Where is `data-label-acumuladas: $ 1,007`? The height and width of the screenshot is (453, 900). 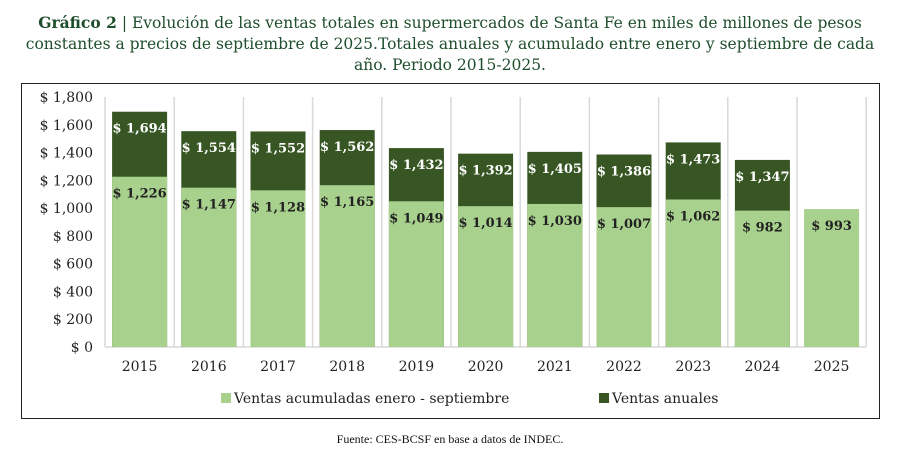 data-label-acumuladas: $ 1,007 is located at coordinates (624, 224).